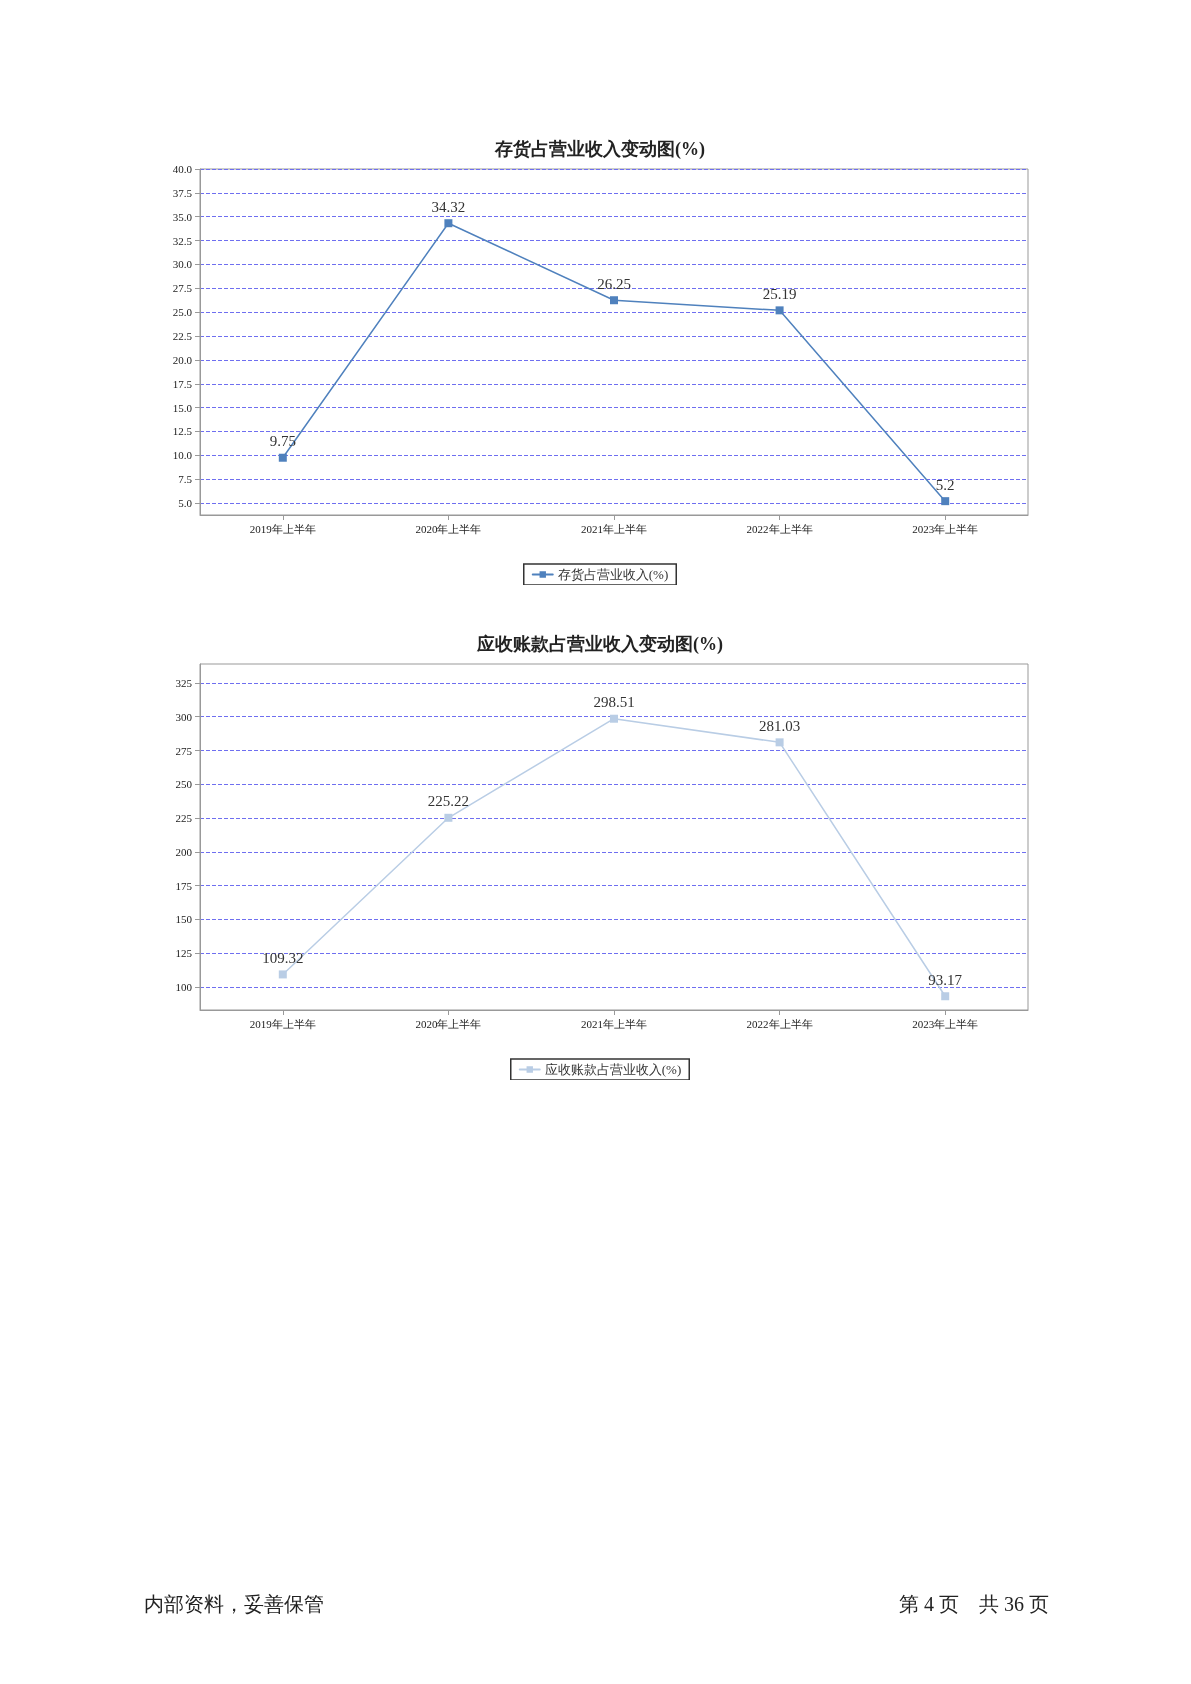  What do you see at coordinates (614, 283) in the screenshot?
I see `data-label: 26.25` at bounding box center [614, 283].